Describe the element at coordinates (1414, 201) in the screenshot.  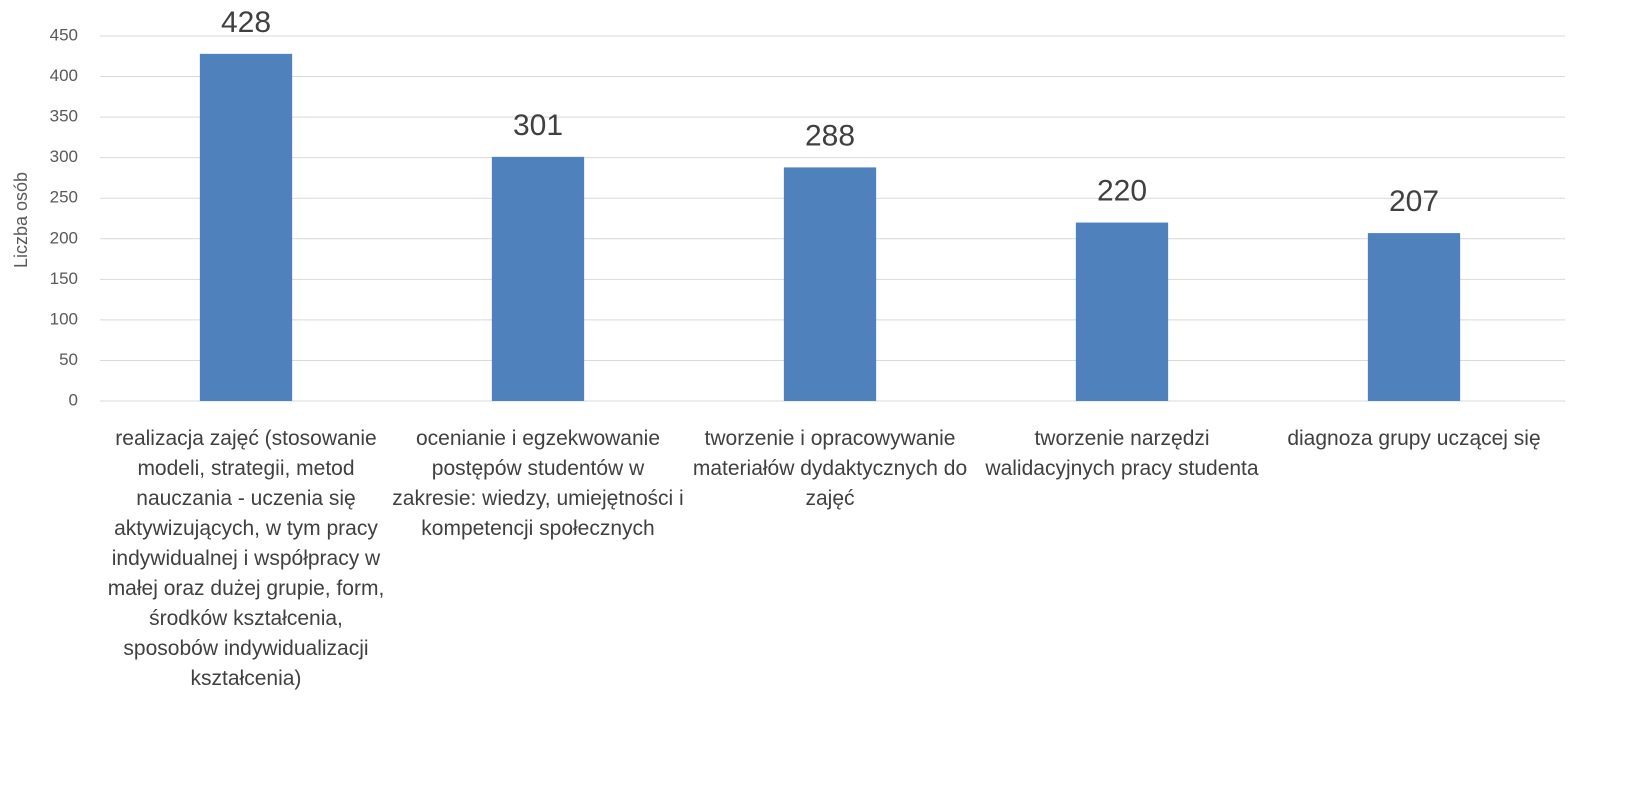
I see `data-label: 207` at that location.